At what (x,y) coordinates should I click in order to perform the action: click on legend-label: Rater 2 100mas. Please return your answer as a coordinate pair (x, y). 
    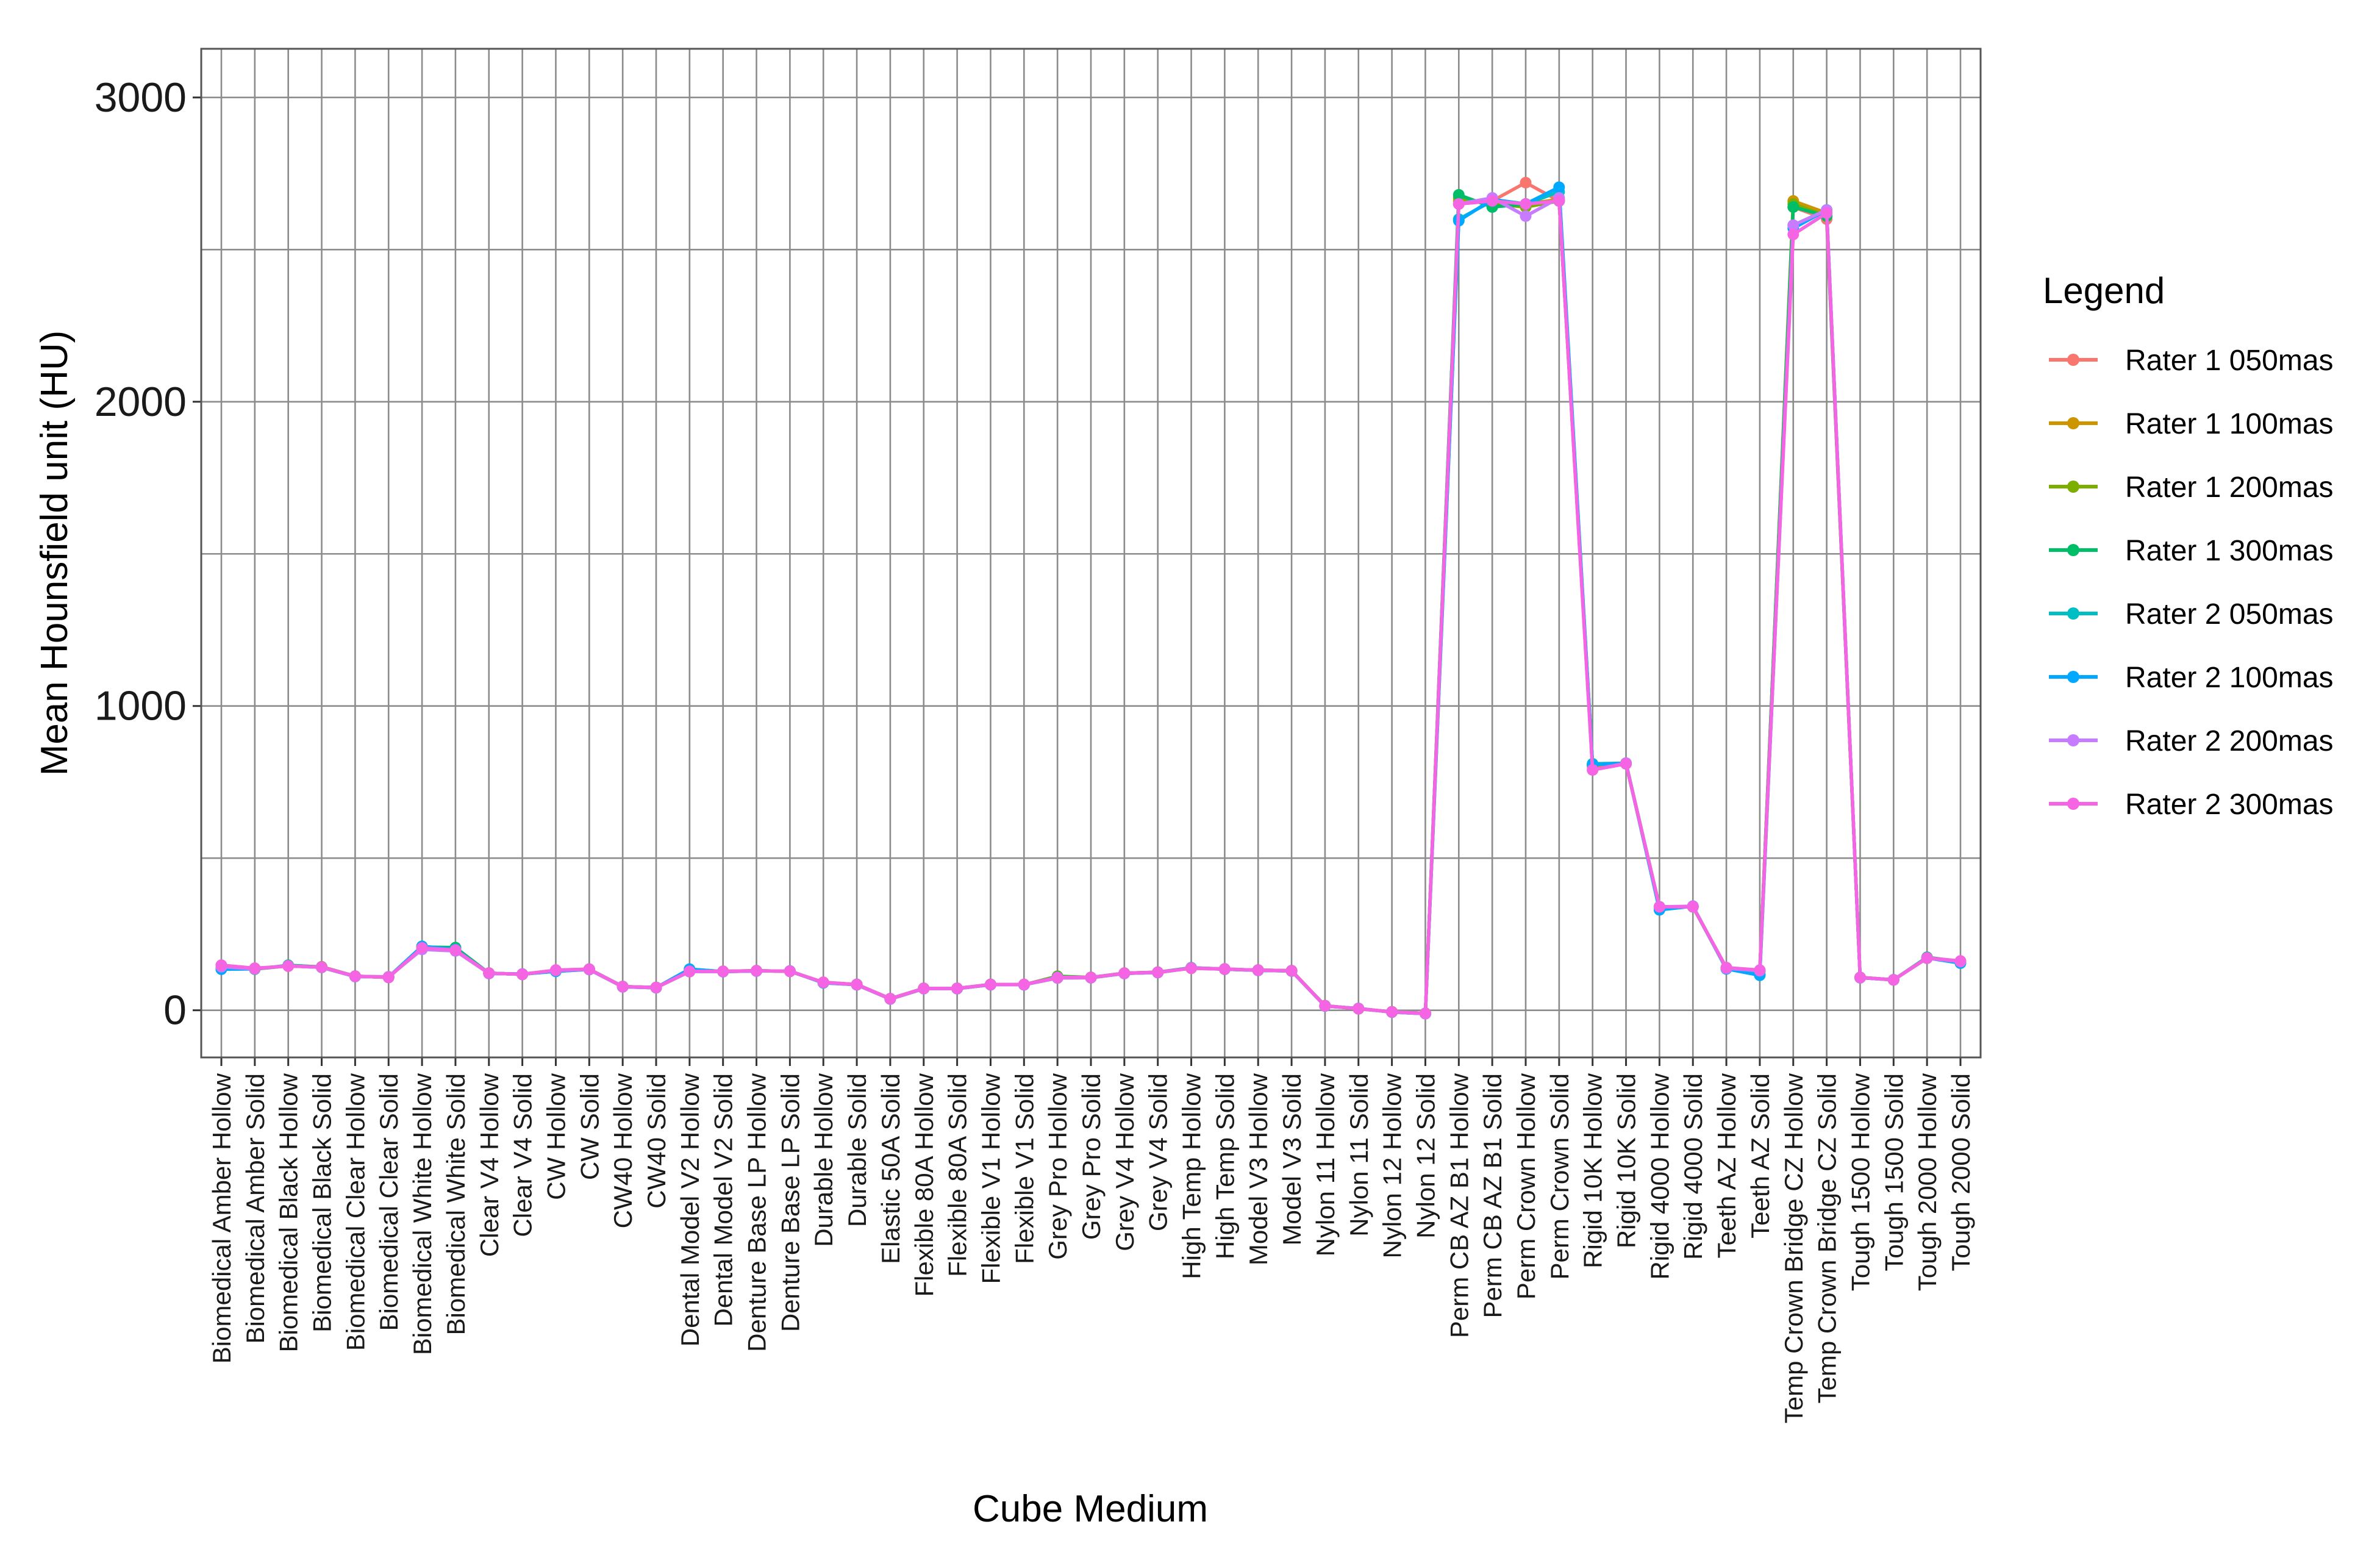
    Looking at the image, I should click on (2229, 678).